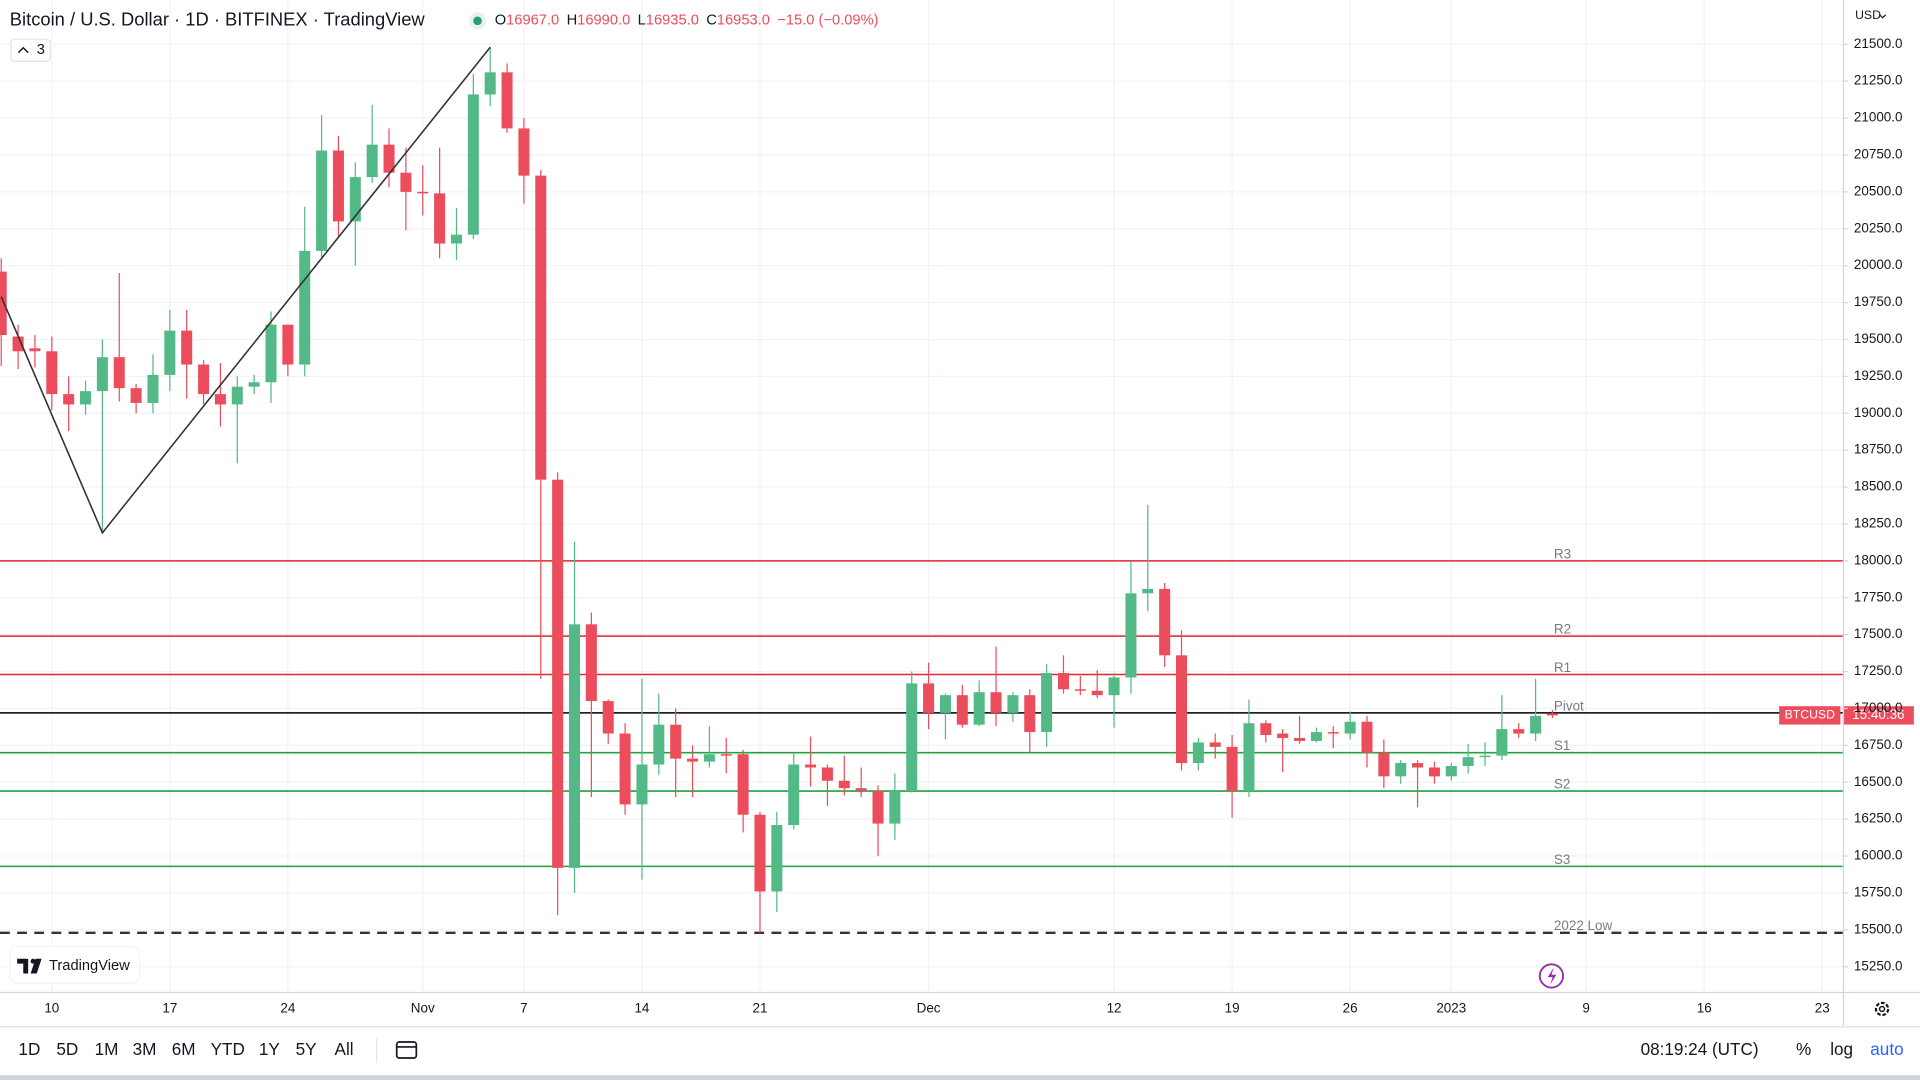 Image resolution: width=1920 pixels, height=1080 pixels. Describe the element at coordinates (1583, 925) in the screenshot. I see `level-label: 2022 Low` at that location.